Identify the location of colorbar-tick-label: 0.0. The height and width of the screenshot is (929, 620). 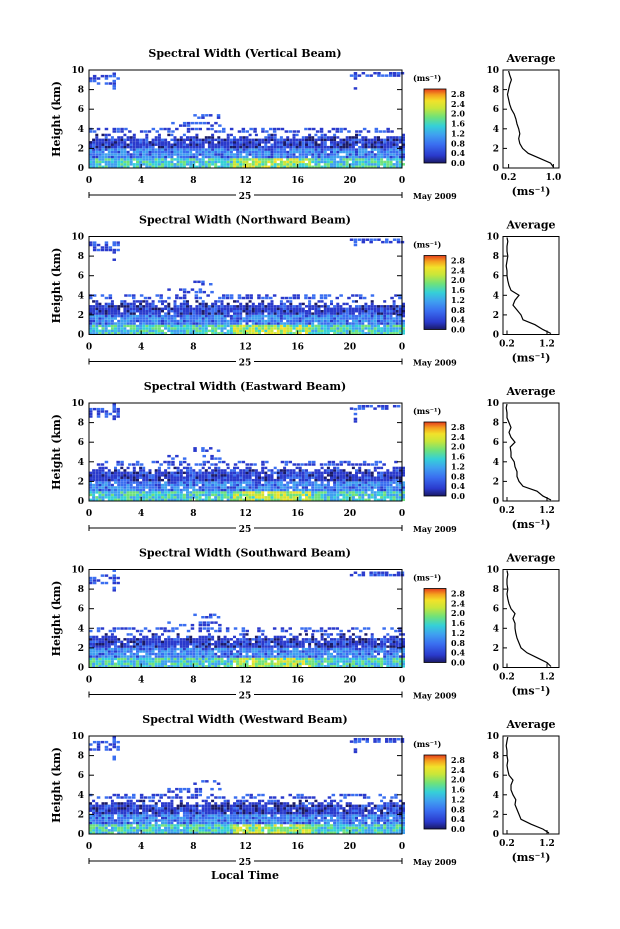
(458, 330).